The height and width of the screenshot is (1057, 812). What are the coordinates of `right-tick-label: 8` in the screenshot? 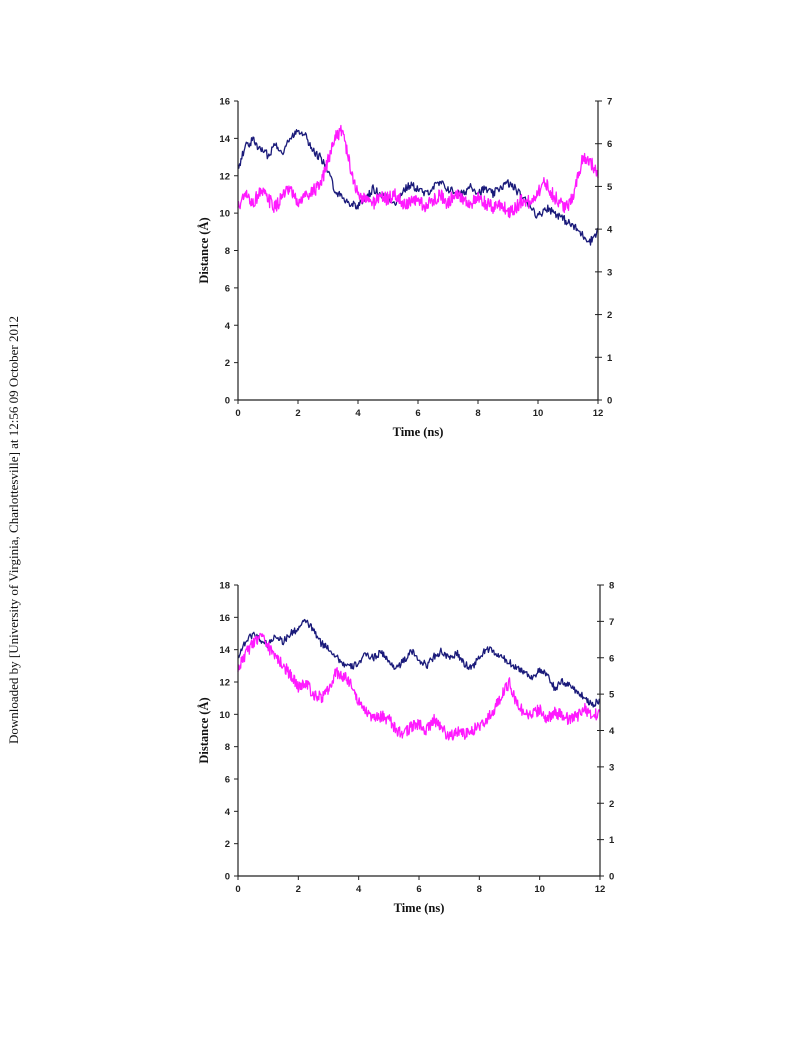 It's located at (611, 586).